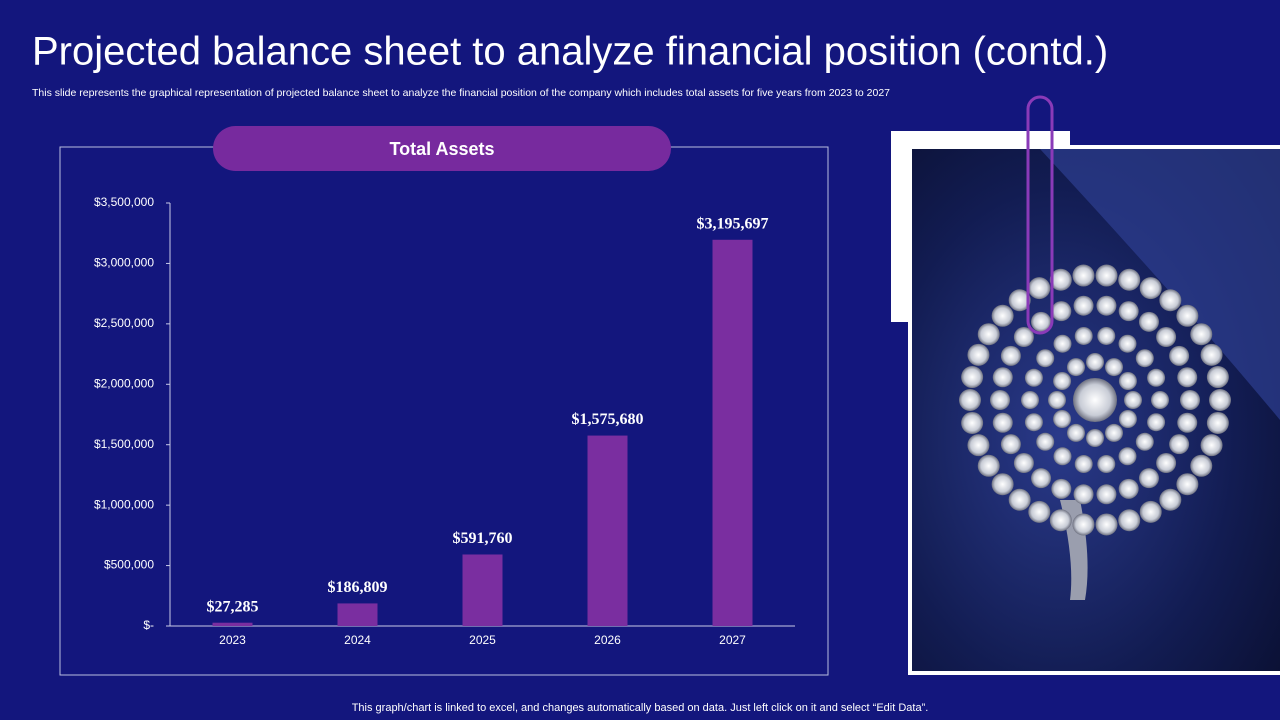 Image resolution: width=1280 pixels, height=720 pixels. Describe the element at coordinates (482, 640) in the screenshot. I see `x-tick-label: 2025` at that location.